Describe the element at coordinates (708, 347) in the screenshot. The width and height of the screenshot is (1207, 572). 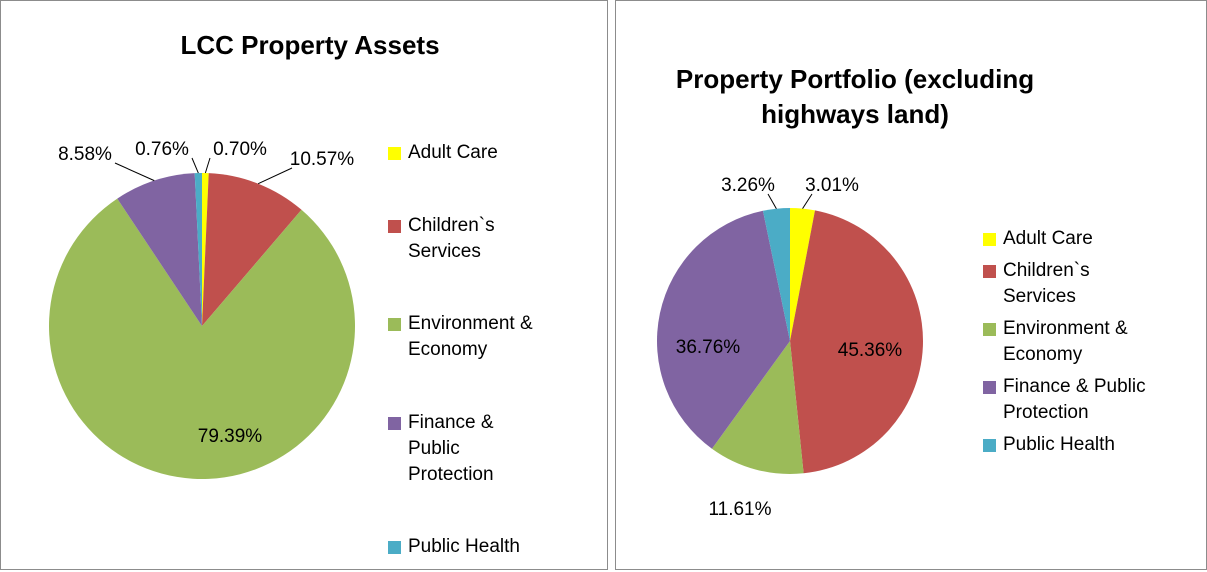
I see `data-label: 36.76%` at that location.